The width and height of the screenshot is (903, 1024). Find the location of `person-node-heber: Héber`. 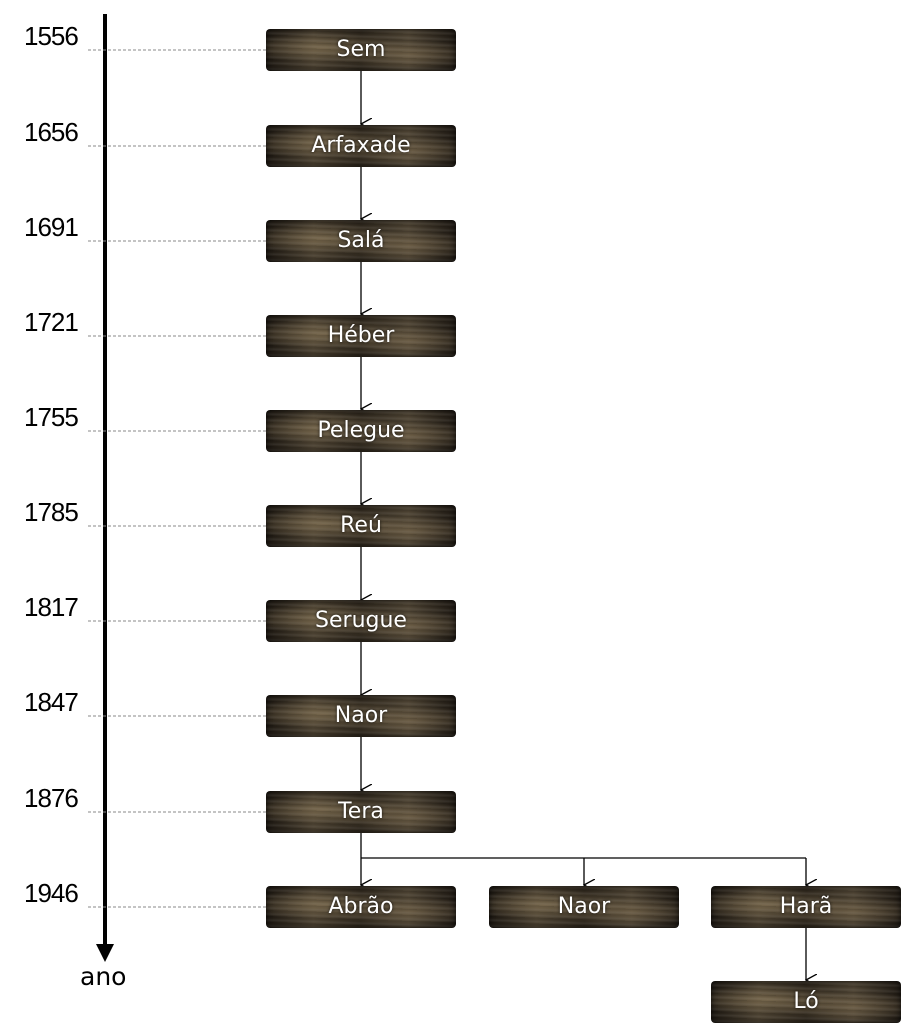

person-node-heber: Héber is located at coordinates (361, 336).